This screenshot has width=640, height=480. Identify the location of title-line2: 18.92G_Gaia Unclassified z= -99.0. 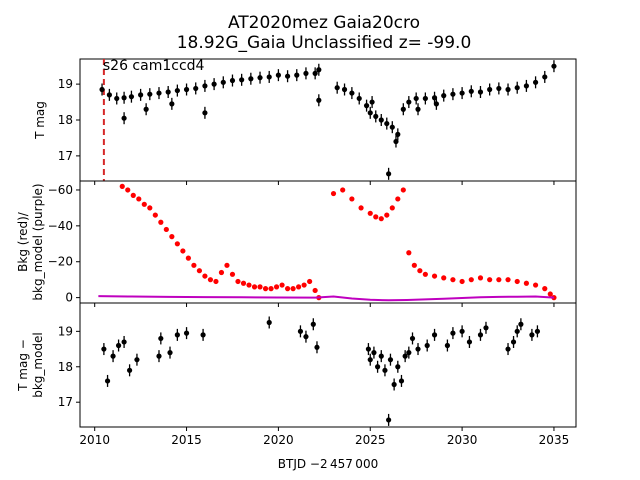
(324, 43).